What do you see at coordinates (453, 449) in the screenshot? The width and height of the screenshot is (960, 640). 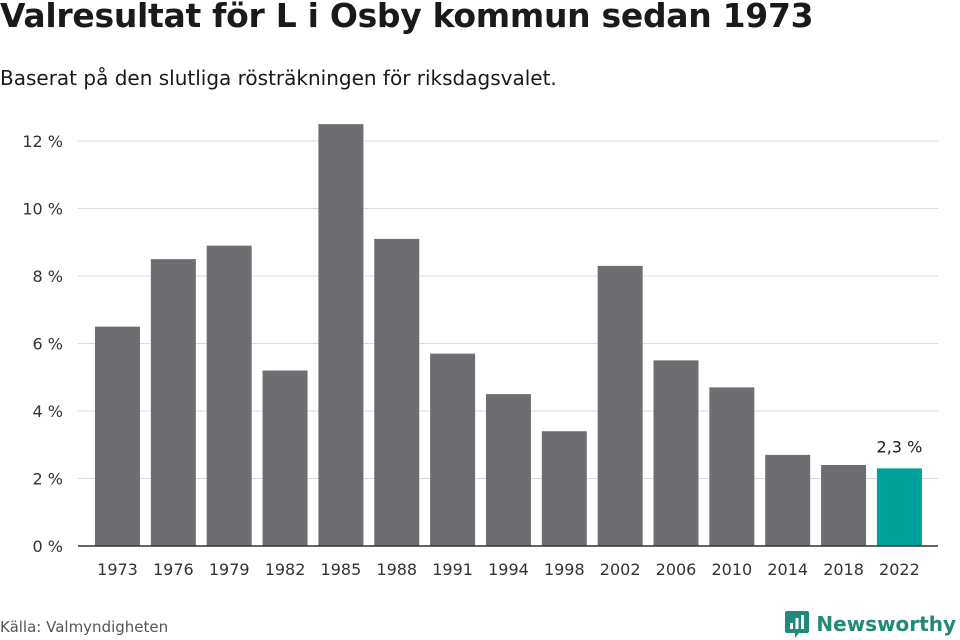 I see `bar-1991` at bounding box center [453, 449].